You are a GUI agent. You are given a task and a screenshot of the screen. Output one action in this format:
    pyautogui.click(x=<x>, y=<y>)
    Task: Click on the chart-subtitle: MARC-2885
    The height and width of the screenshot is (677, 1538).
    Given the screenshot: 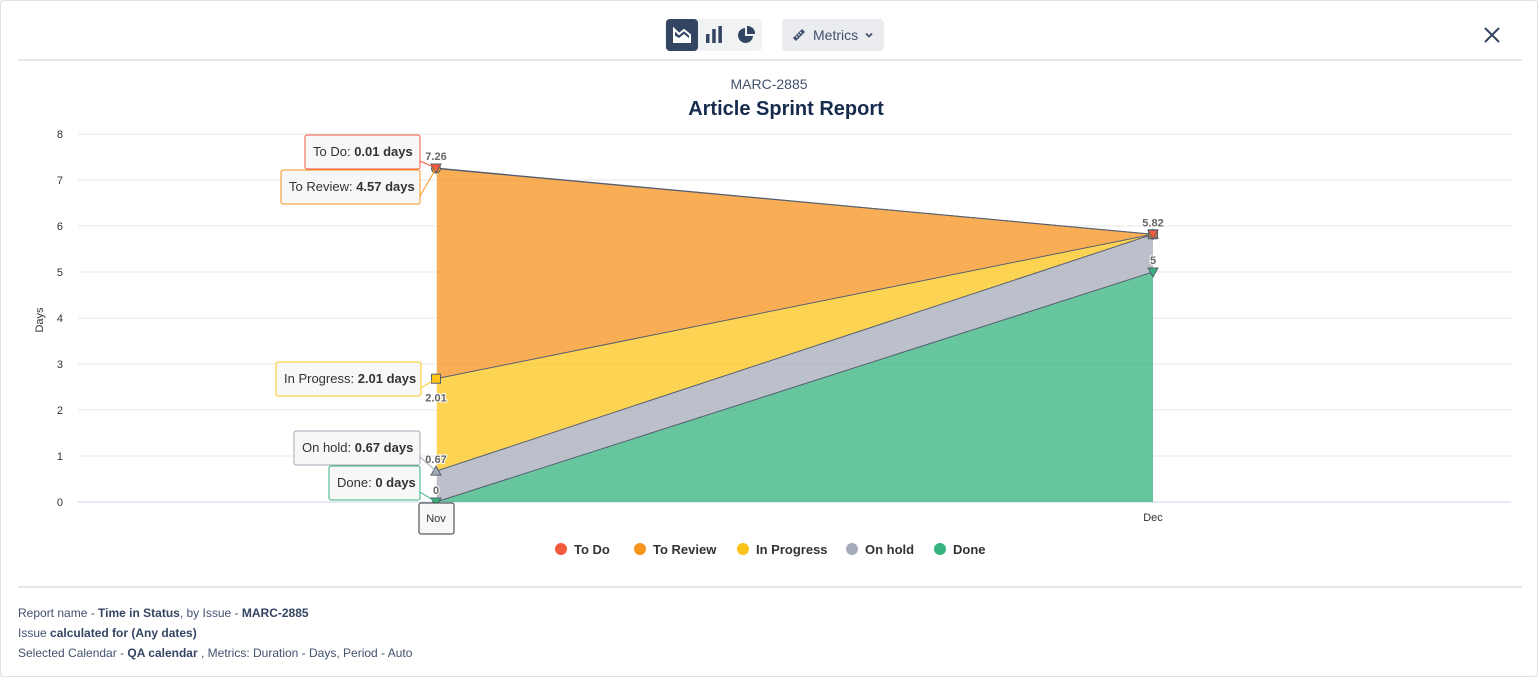 What is the action you would take?
    pyautogui.click(x=768, y=84)
    